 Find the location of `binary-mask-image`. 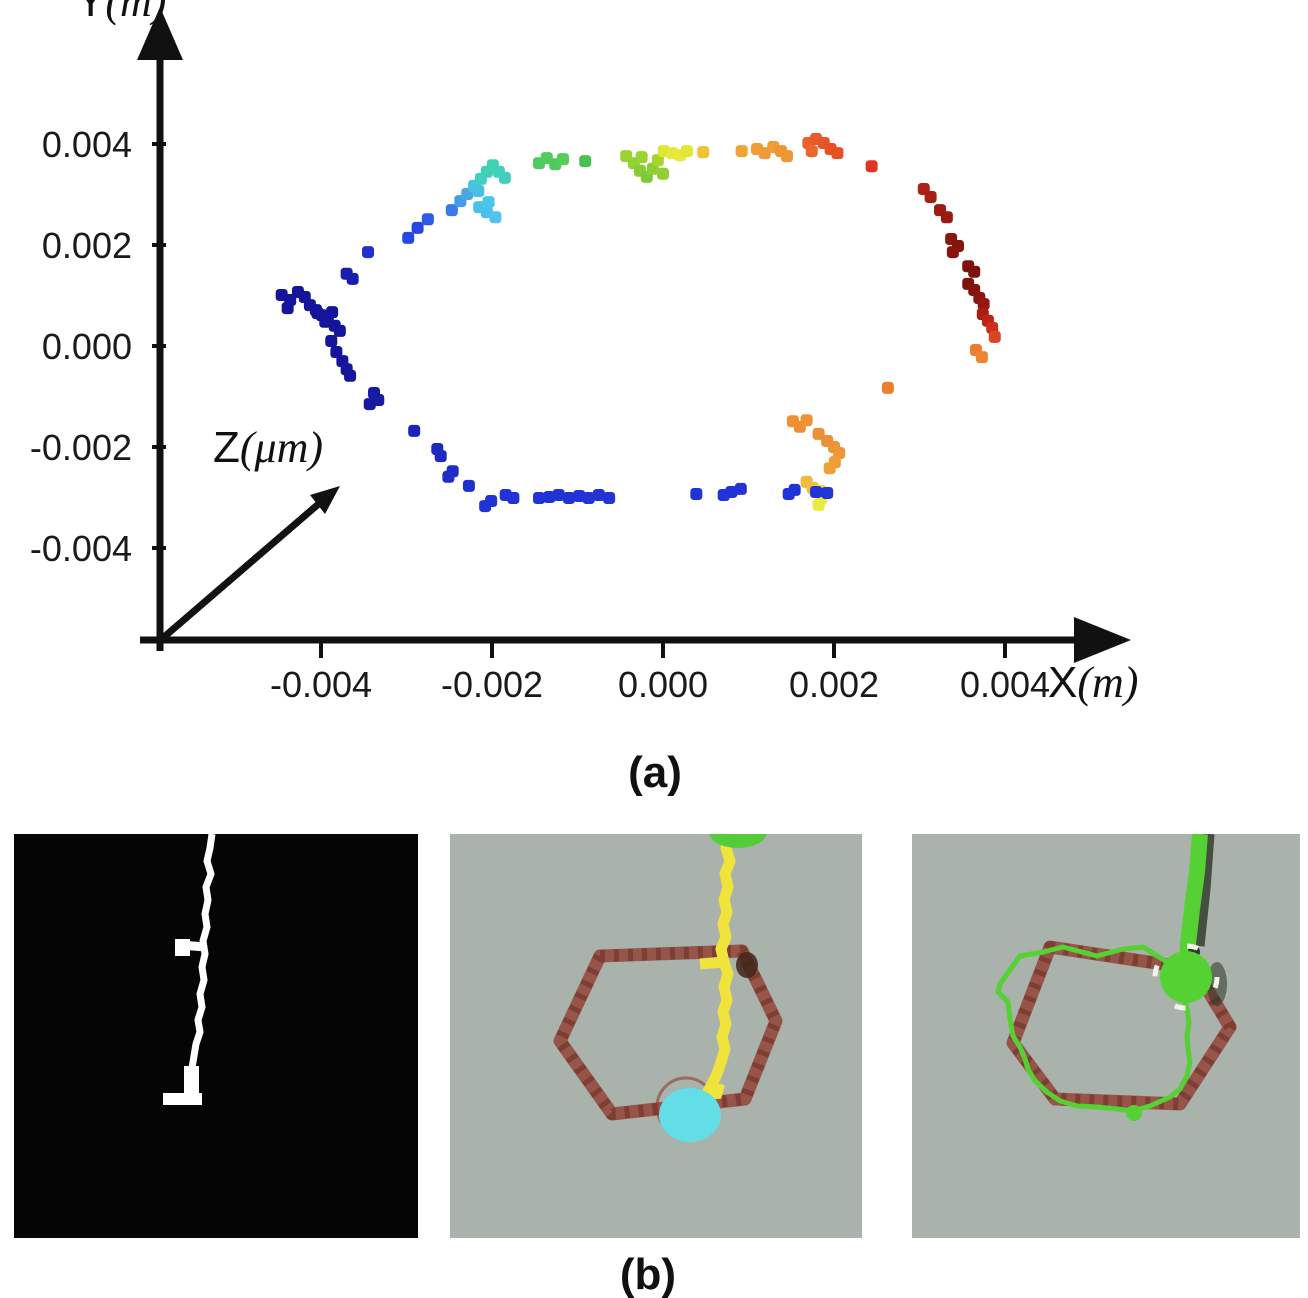

binary-mask-image is located at coordinates (216, 1036).